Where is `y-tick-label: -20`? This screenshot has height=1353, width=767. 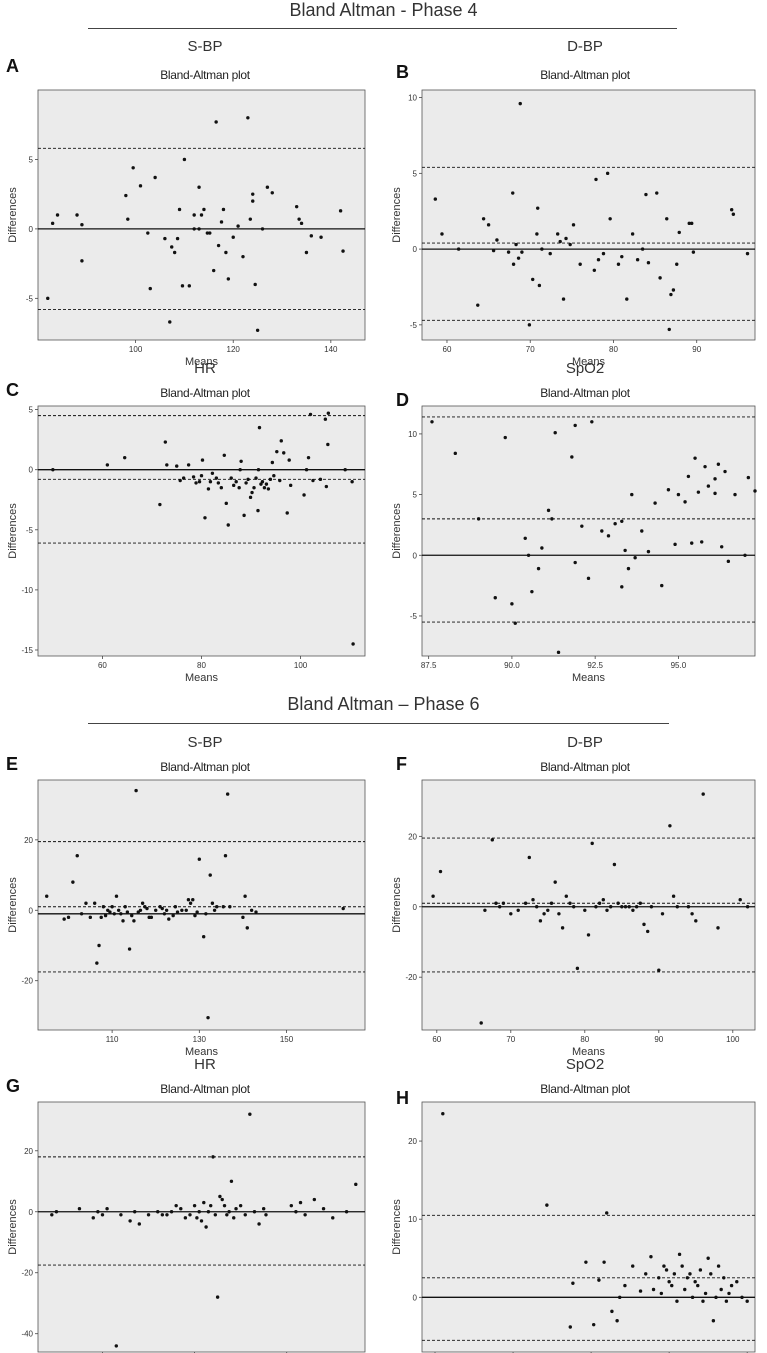
y-tick-label: -20 is located at coordinates (27, 981).